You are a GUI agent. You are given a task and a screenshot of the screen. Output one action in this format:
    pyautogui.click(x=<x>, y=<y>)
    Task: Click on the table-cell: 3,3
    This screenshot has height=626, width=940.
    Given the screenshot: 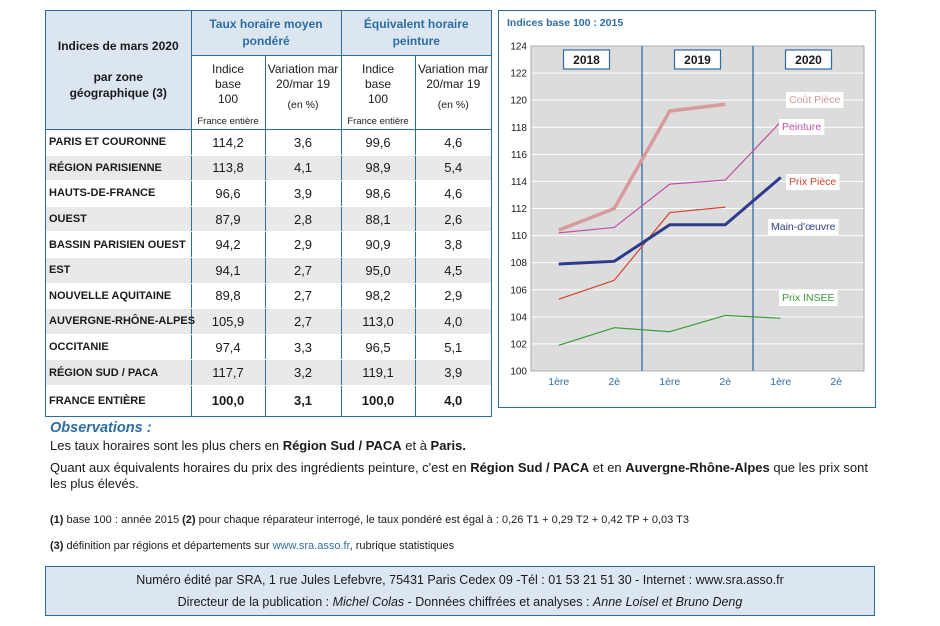 What is the action you would take?
    pyautogui.click(x=303, y=347)
    